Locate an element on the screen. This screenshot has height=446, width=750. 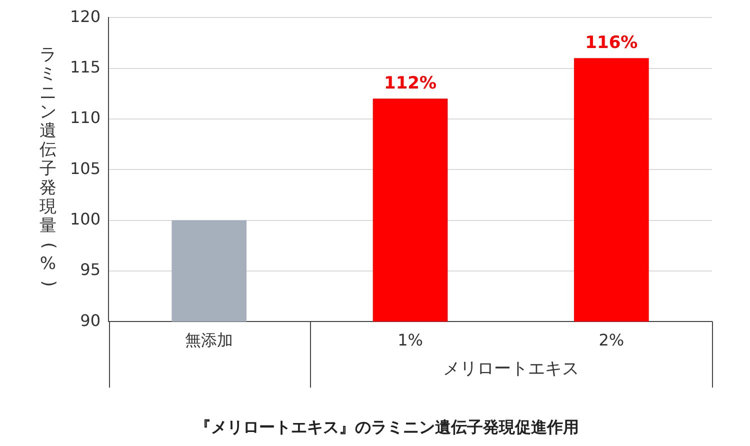
x-tick-label: 2% is located at coordinates (611, 340).